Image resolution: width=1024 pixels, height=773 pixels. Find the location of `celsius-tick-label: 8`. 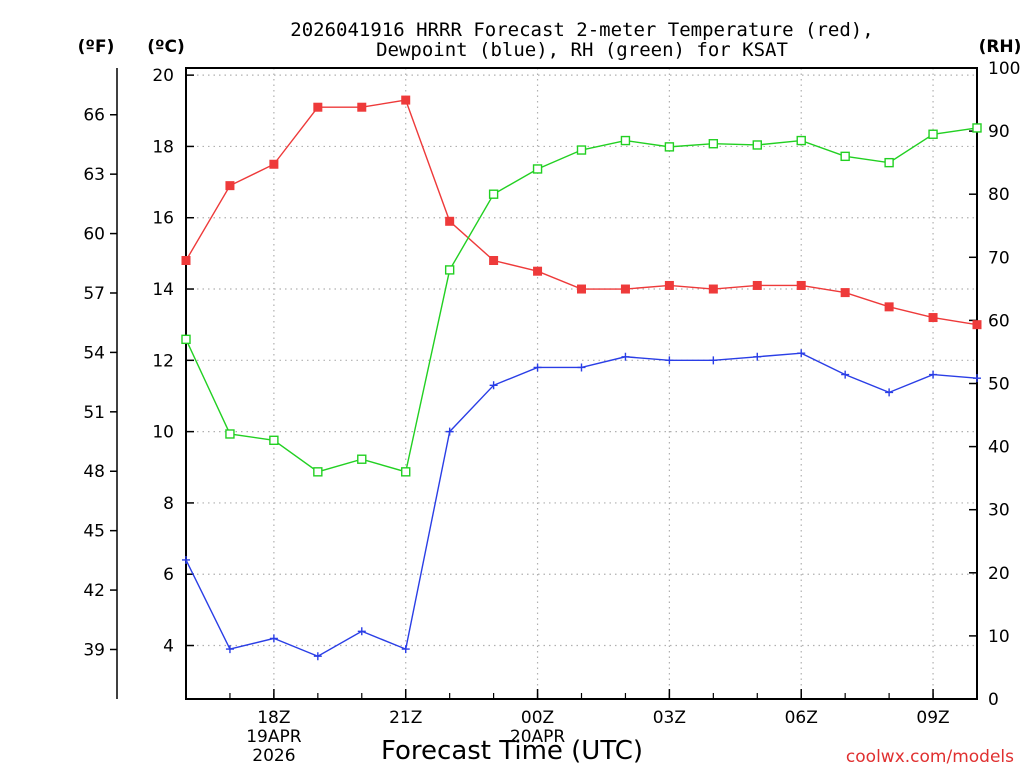

celsius-tick-label: 8 is located at coordinates (168, 504).